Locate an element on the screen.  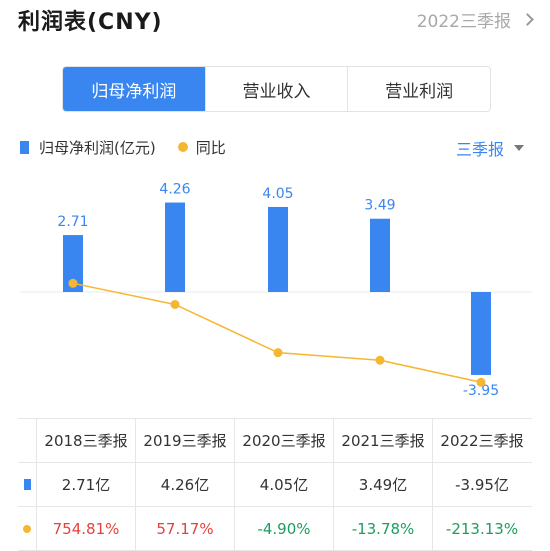
table-header-cell: 2019三季报 is located at coordinates (184, 440).